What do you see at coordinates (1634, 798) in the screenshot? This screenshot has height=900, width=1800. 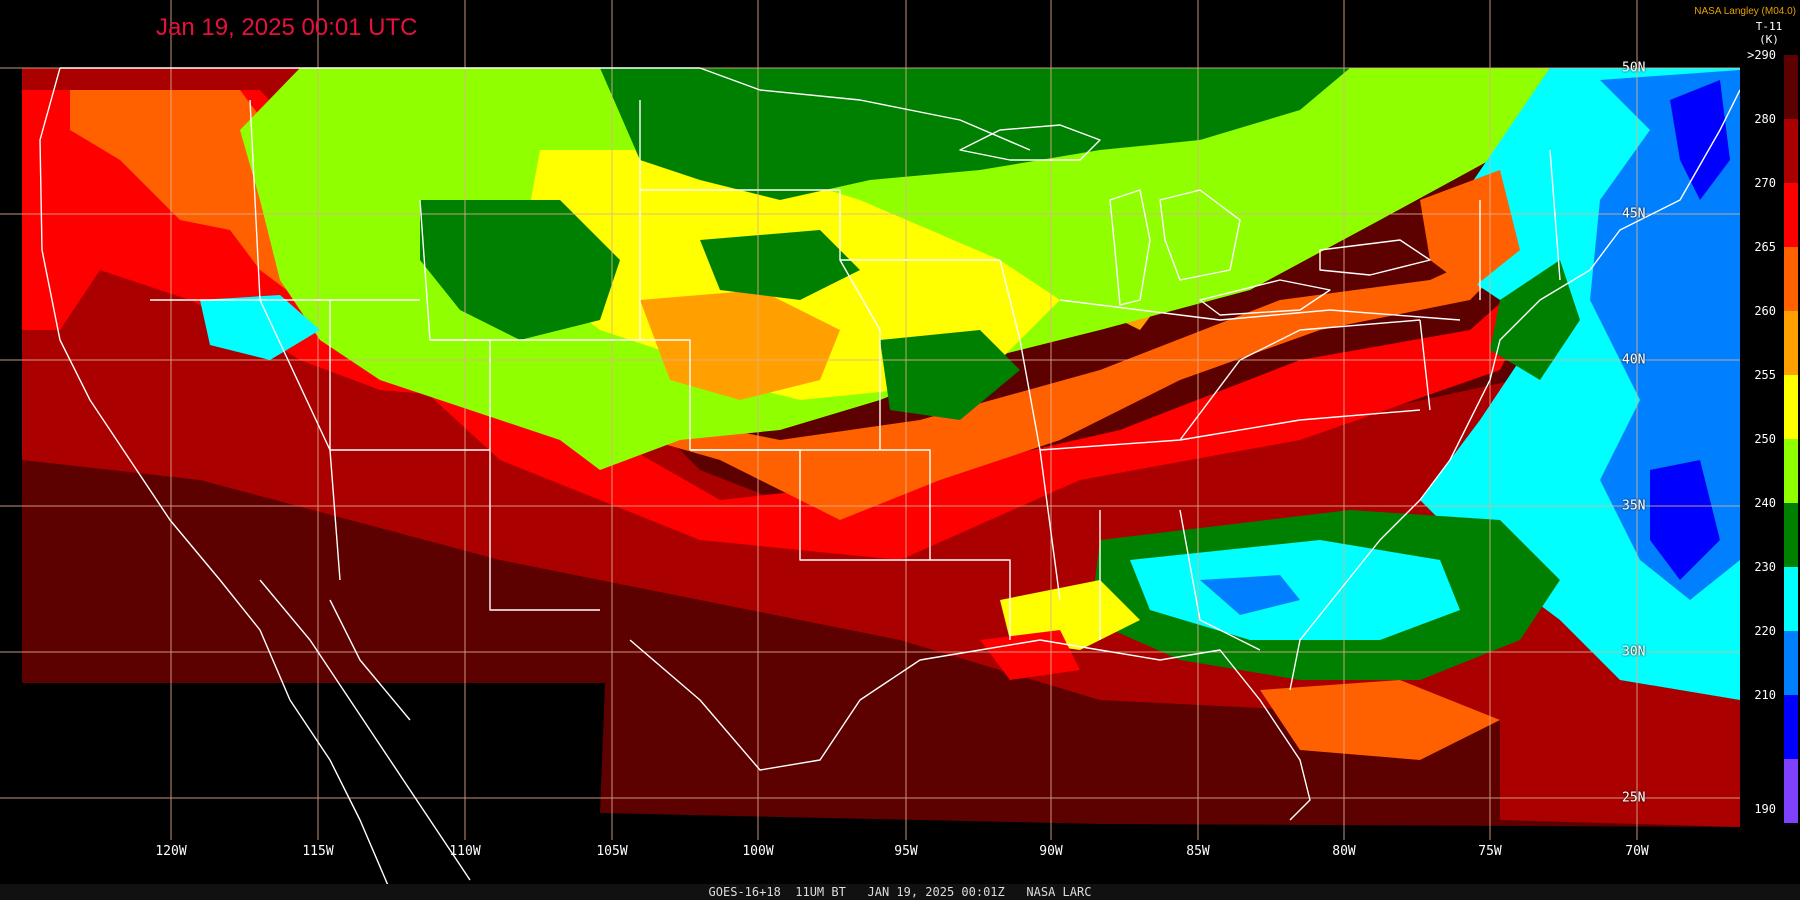 I see `latitude-label: 25N` at bounding box center [1634, 798].